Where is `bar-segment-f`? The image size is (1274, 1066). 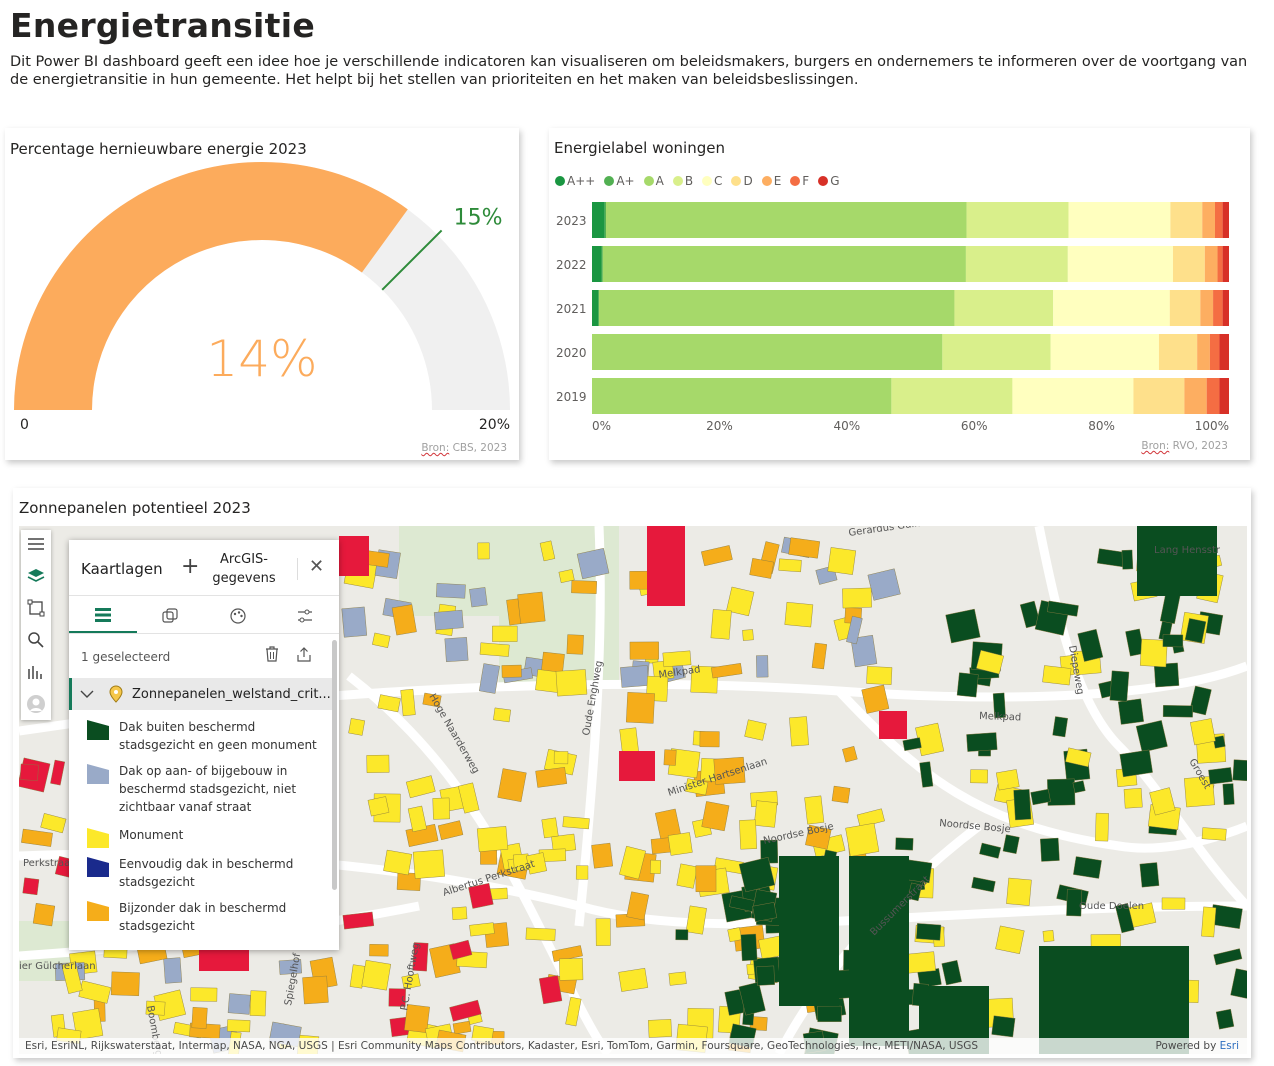
bar-segment-f is located at coordinates (1218, 308).